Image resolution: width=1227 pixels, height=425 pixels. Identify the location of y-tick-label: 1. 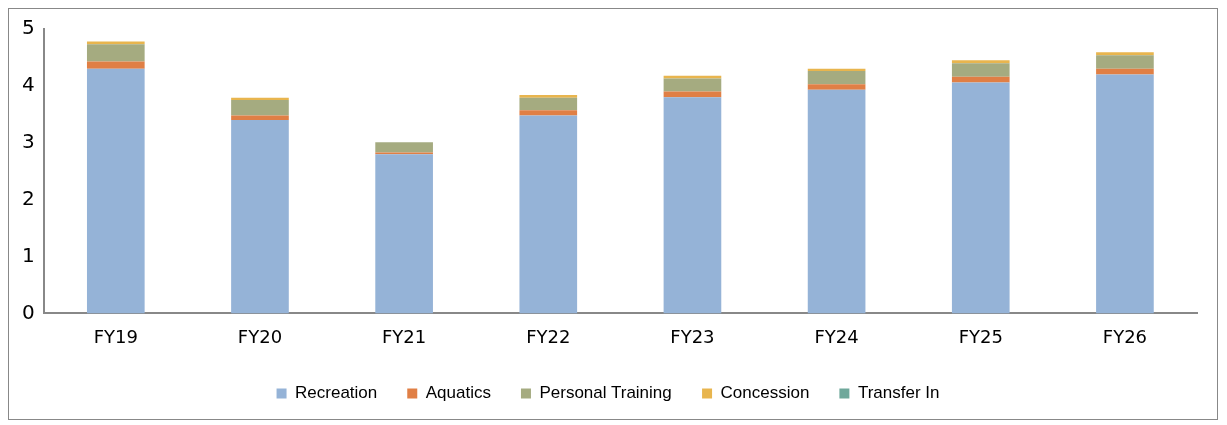
(28, 254).